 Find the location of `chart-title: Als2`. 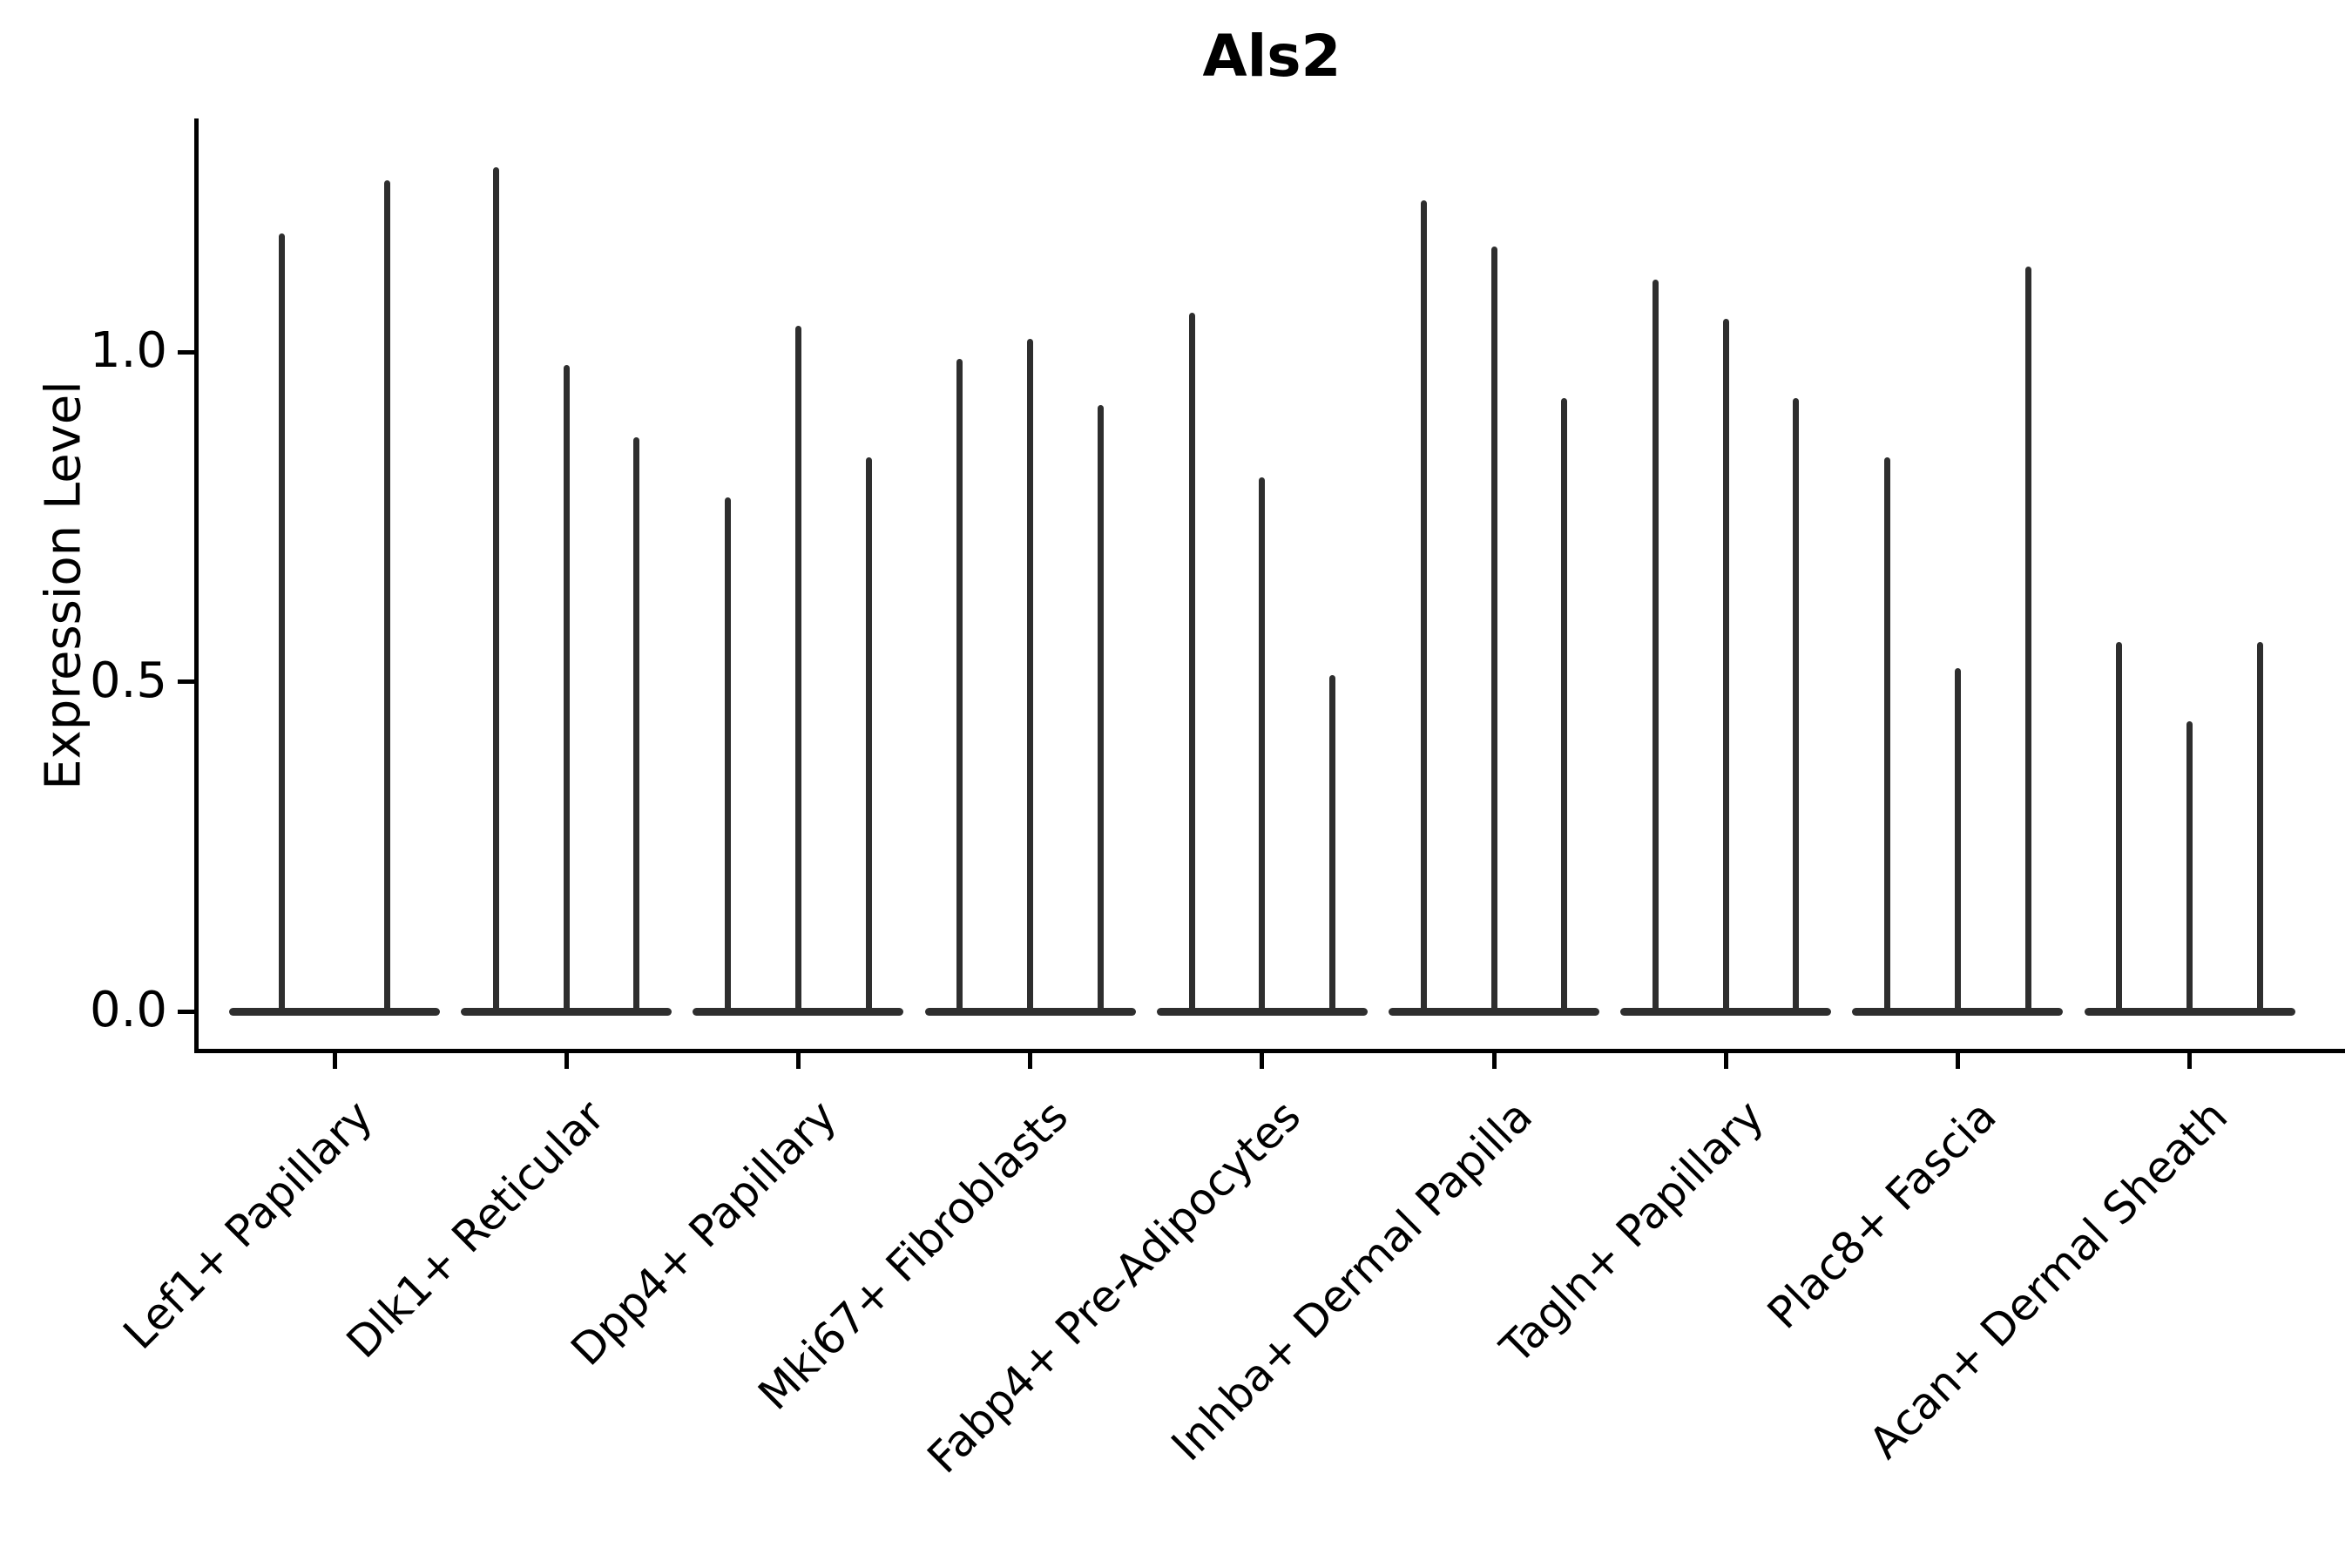

chart-title: Als2 is located at coordinates (1272, 56).